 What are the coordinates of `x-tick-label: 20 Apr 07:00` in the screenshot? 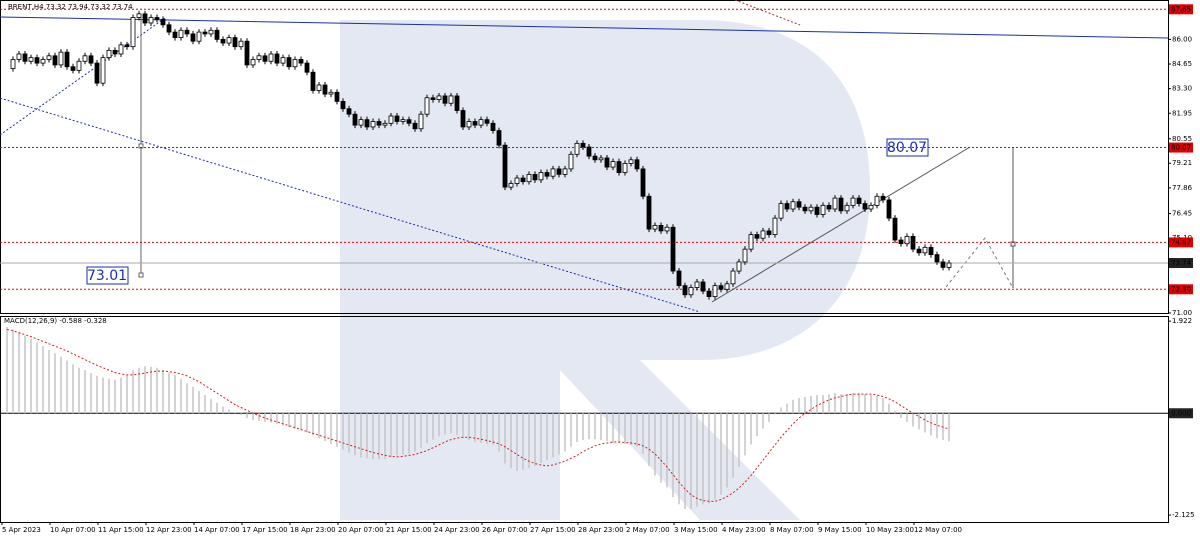 It's located at (361, 530).